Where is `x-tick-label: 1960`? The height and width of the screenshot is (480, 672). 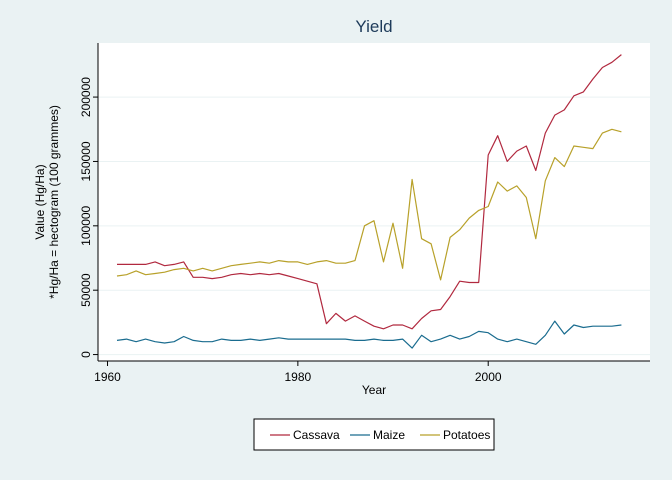
x-tick-label: 1960 is located at coordinates (107, 377).